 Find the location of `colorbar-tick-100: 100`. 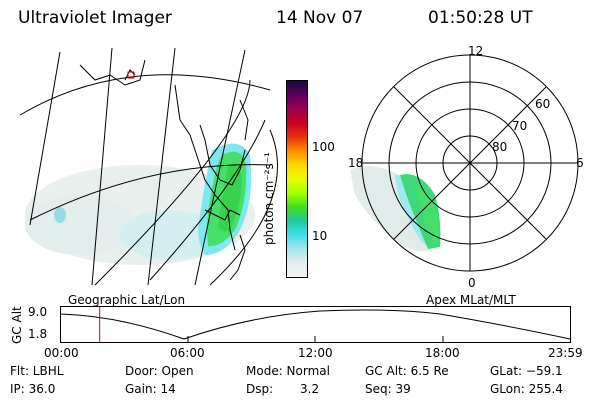

colorbar-tick-100: 100 is located at coordinates (323, 147).